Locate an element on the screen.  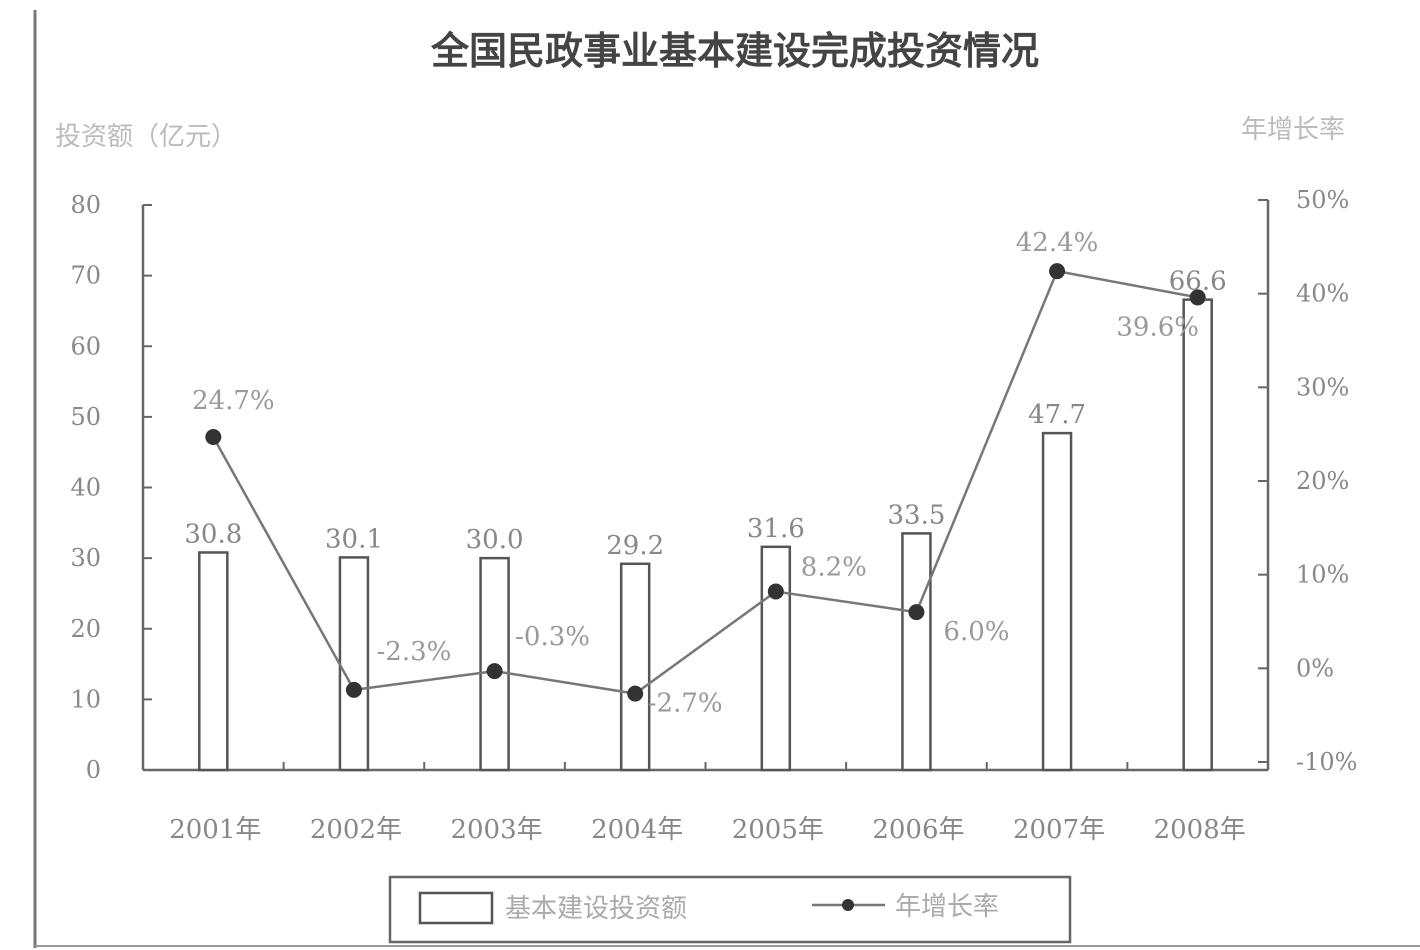
x-tick-label: 2007年 is located at coordinates (1059, 830).